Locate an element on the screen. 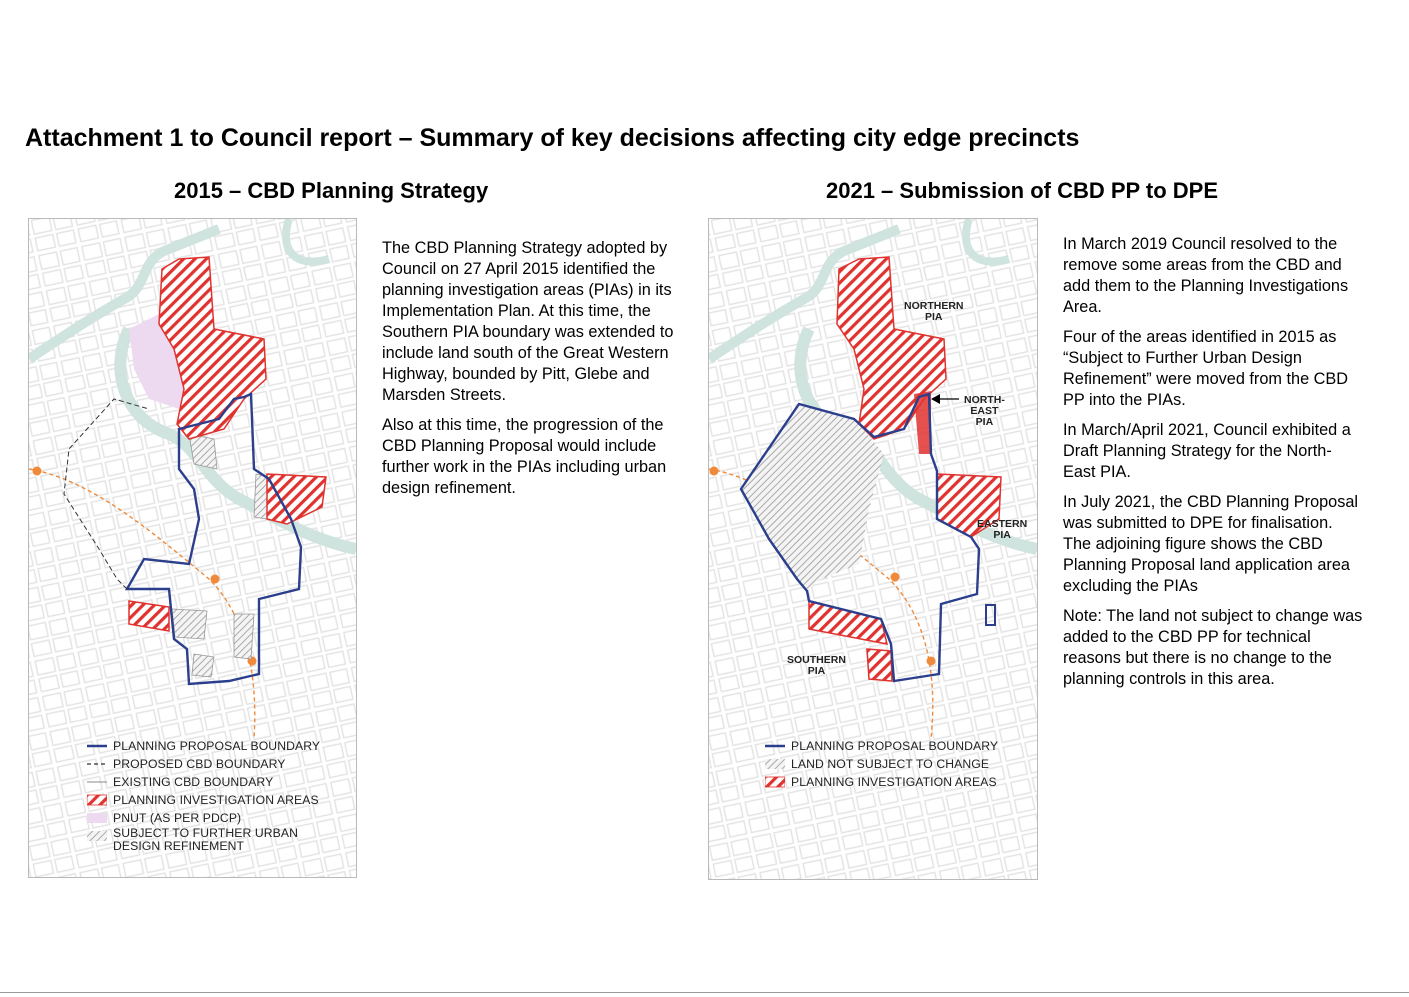 The image size is (1409, 997). eastern-pia-label: EASTERN PIA is located at coordinates (1002, 529).